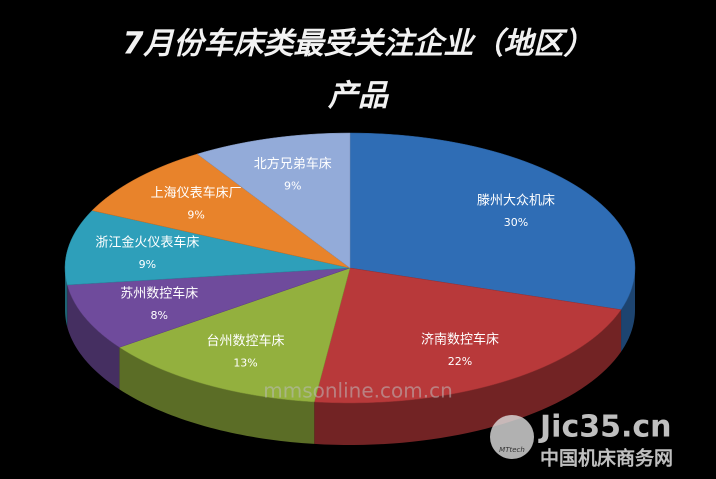 The width and height of the screenshot is (716, 479). I want to click on slice-label: 台州数控车床, so click(246, 341).